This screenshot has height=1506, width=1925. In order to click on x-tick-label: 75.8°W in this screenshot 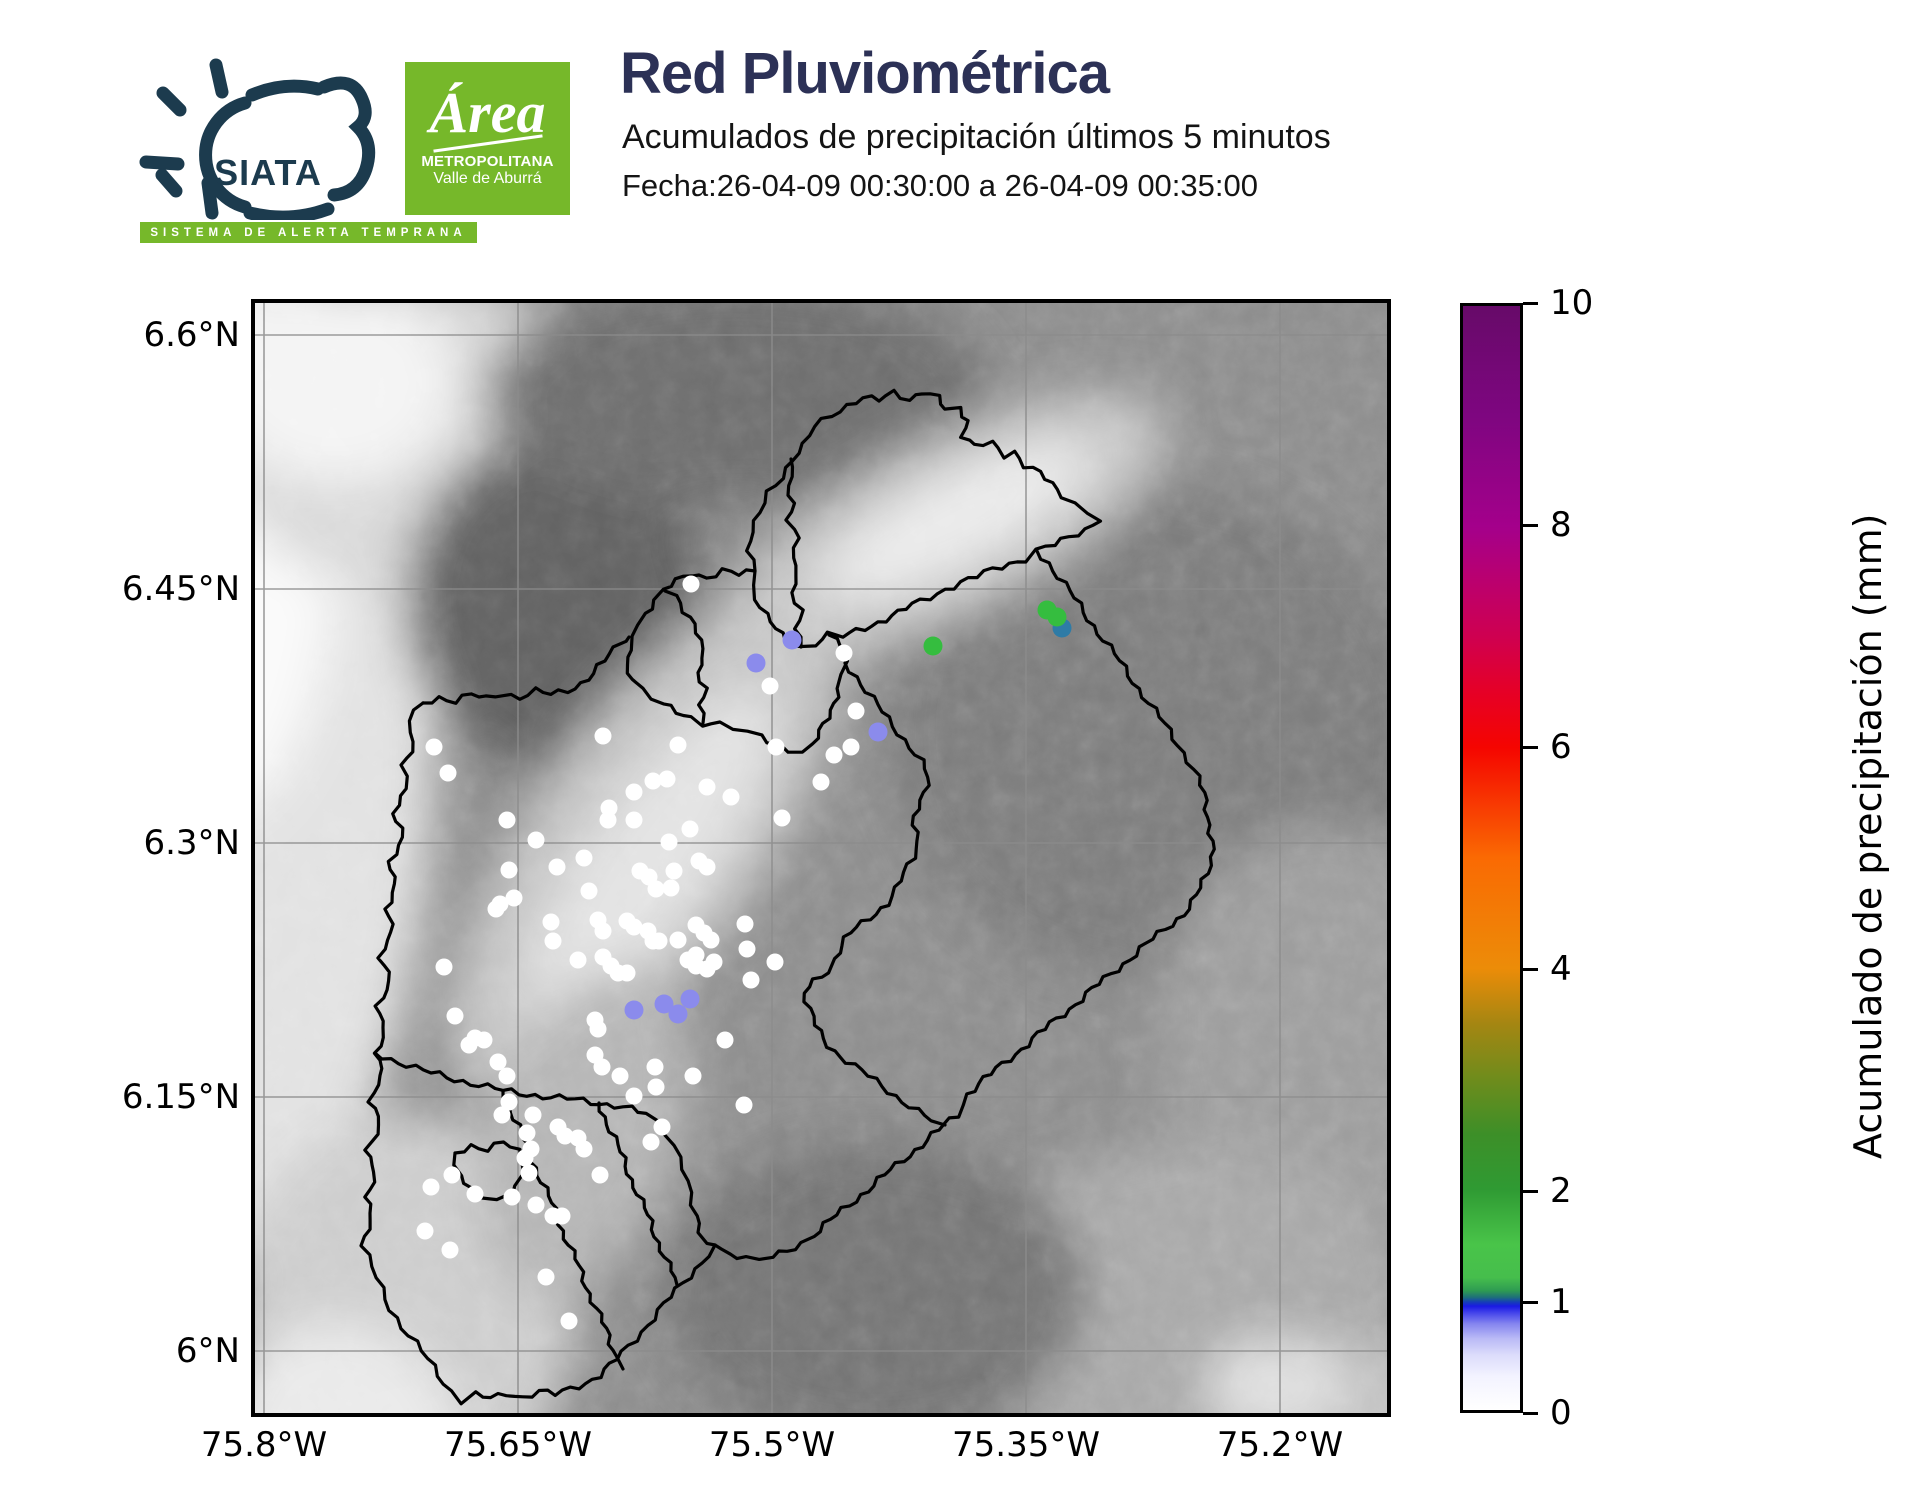, I will do `click(264, 1445)`.